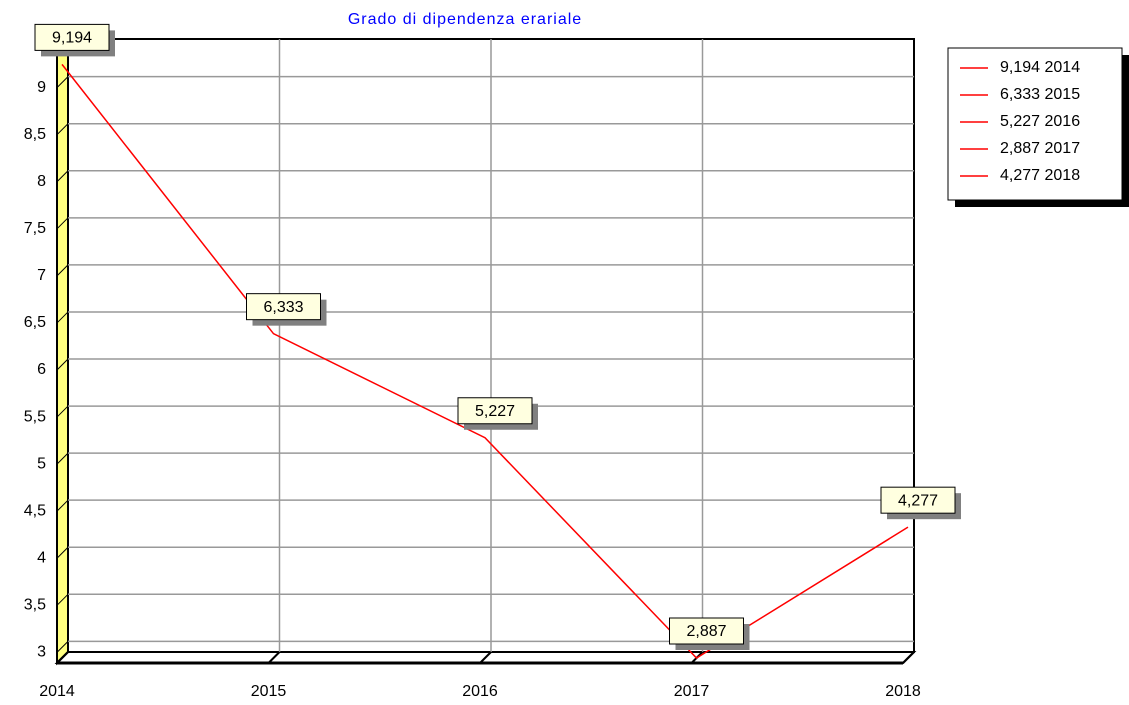 This screenshot has height=705, width=1129. What do you see at coordinates (1063, 67) in the screenshot?
I see `legend-category: 2014` at bounding box center [1063, 67].